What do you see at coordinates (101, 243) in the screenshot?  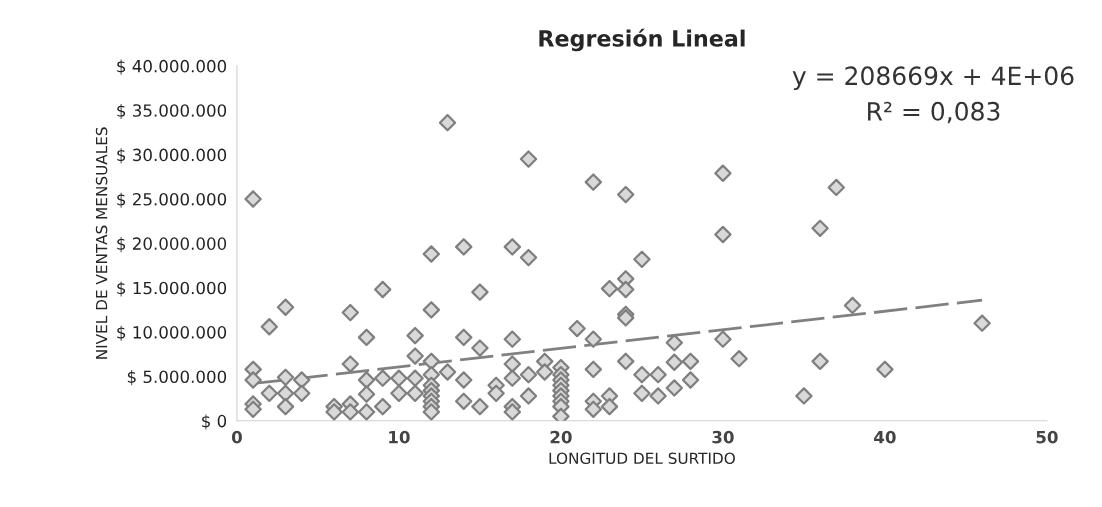 I see `y-axis-title: NIVEL DE VENTAS MENSUALES` at bounding box center [101, 243].